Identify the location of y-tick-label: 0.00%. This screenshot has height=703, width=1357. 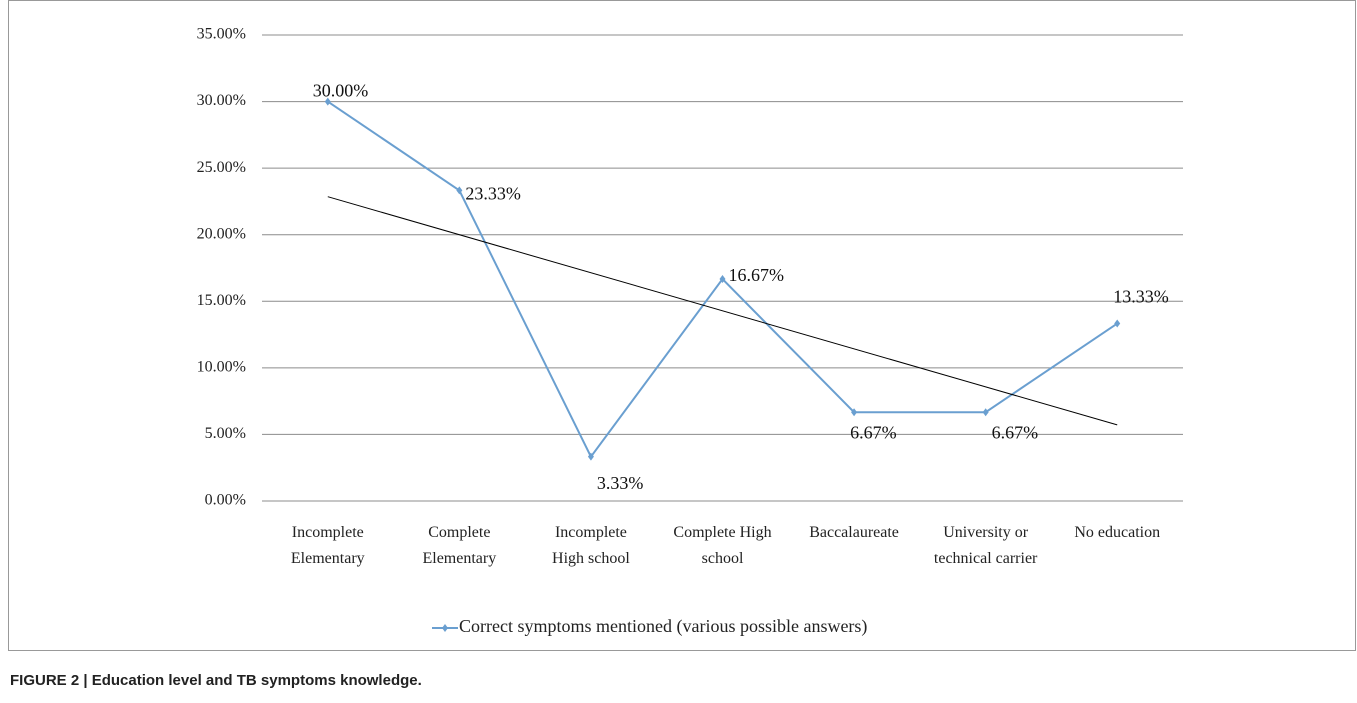
(225, 500).